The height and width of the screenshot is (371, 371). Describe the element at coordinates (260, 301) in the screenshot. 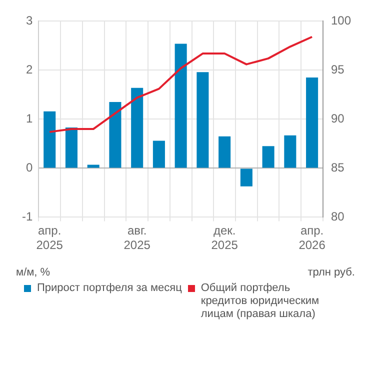

I see `legend-label: Общий портфель кредитов юридическим лицам (правая шкала)` at that location.